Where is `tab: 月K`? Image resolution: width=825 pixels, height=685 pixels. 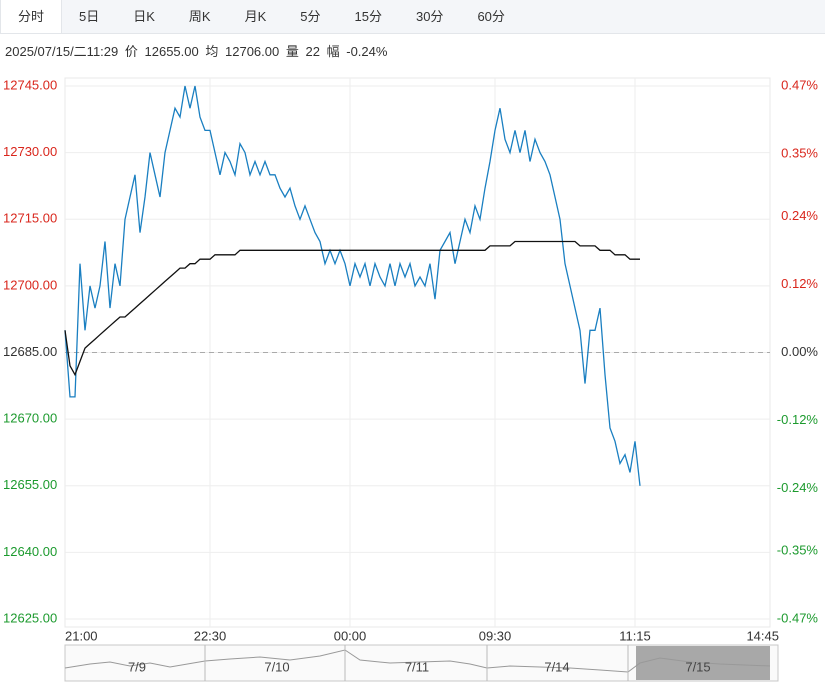 tab: 月K is located at coordinates (255, 16).